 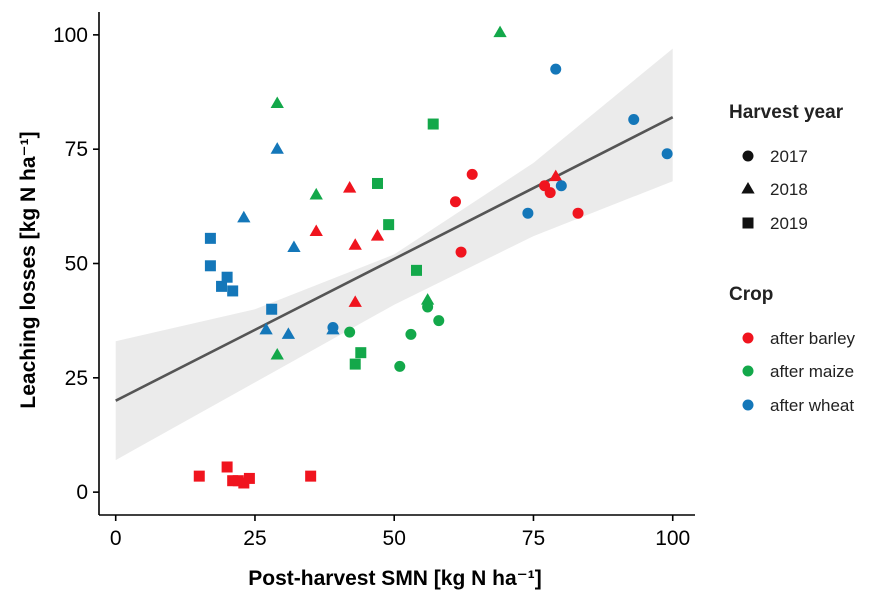 I want to click on legend-title-crop: Crop, so click(x=751, y=294).